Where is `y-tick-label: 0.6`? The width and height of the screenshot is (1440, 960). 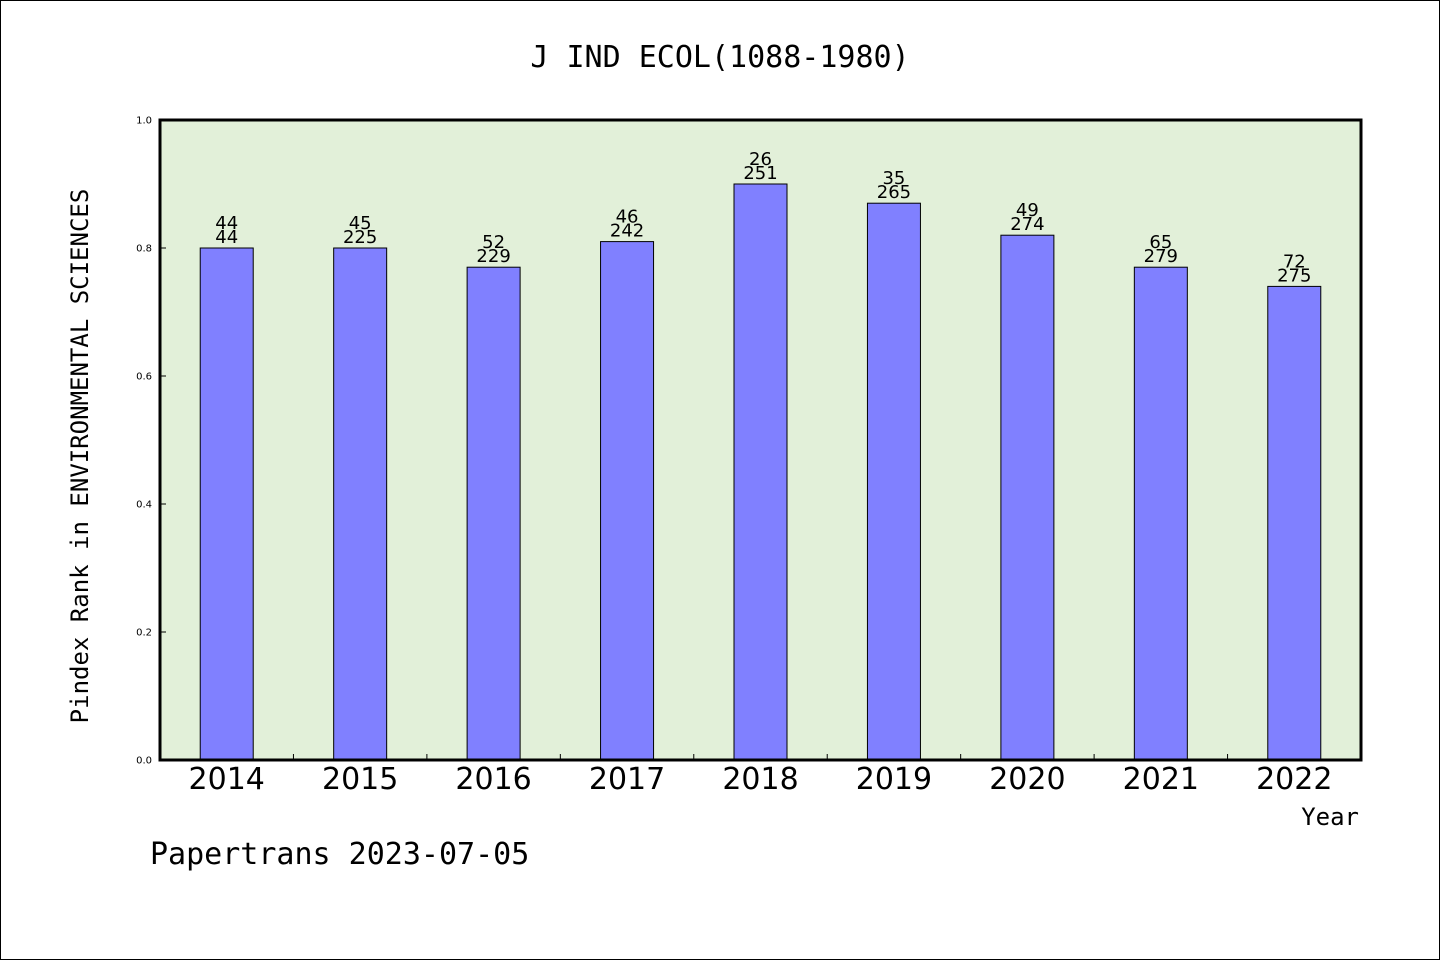 y-tick-label: 0.6 is located at coordinates (144, 377).